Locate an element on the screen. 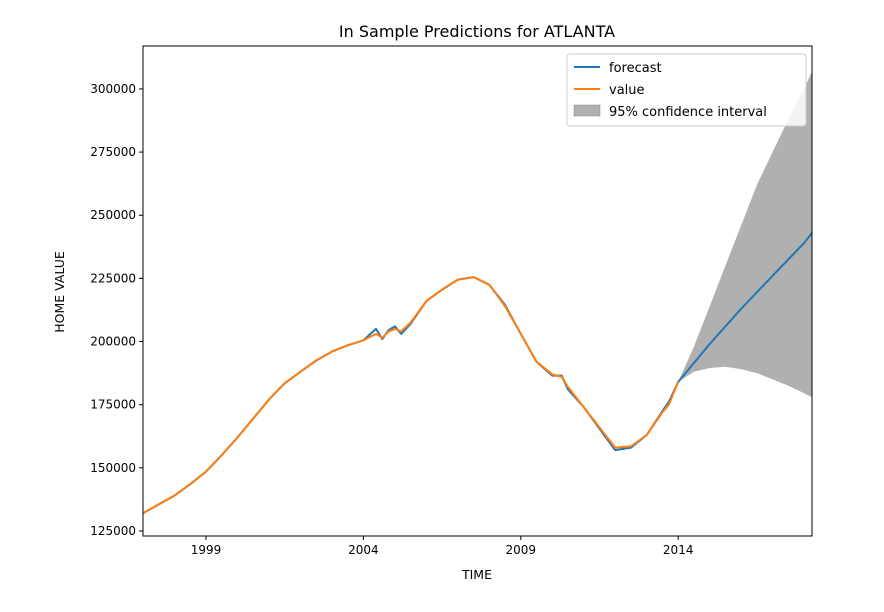 The height and width of the screenshot is (612, 884). chart-title: In Sample Predictions for ATLANTA is located at coordinates (477, 31).